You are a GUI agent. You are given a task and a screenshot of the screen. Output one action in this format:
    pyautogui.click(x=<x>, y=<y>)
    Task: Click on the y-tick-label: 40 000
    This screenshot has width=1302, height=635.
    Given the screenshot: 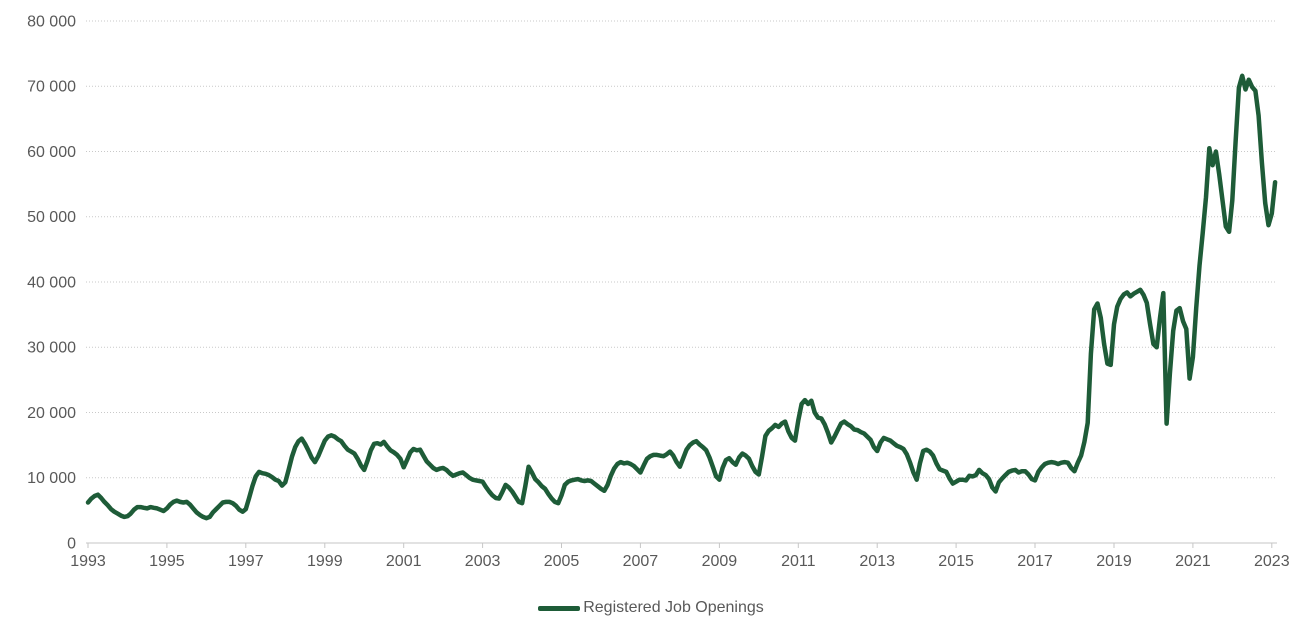 What is the action you would take?
    pyautogui.click(x=51, y=282)
    